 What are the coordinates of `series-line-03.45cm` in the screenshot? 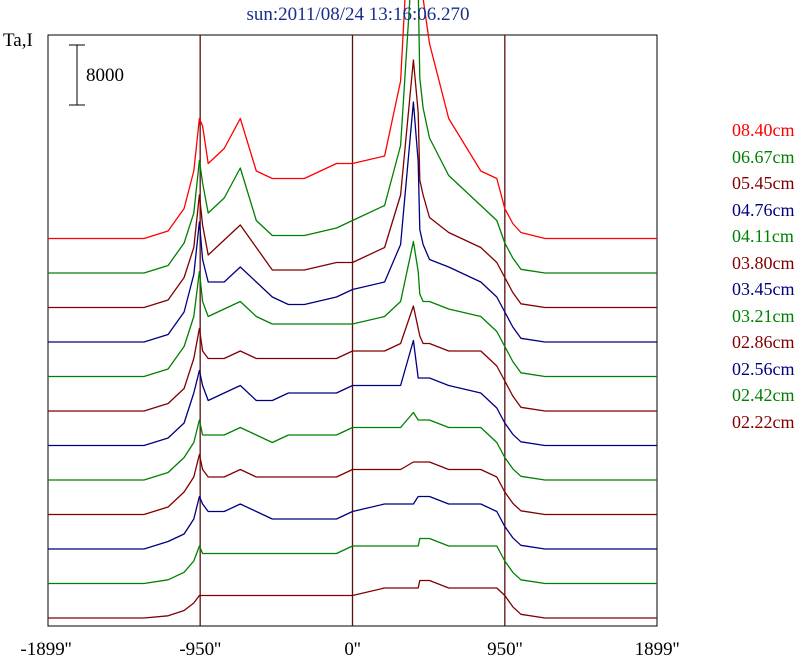 It's located at (352, 393).